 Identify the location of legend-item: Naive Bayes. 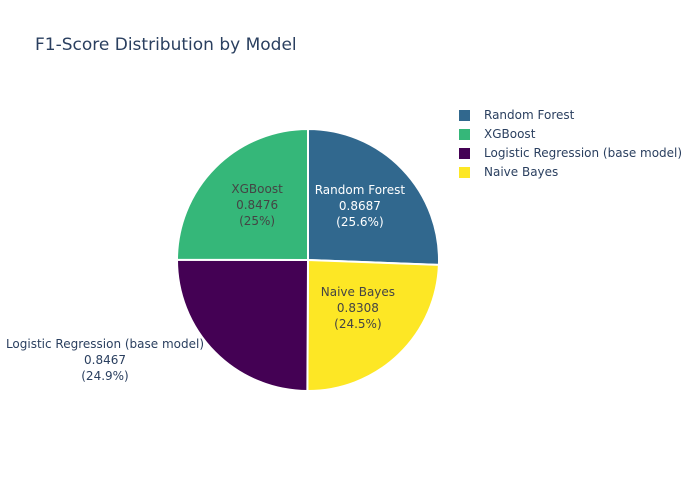
(508, 172).